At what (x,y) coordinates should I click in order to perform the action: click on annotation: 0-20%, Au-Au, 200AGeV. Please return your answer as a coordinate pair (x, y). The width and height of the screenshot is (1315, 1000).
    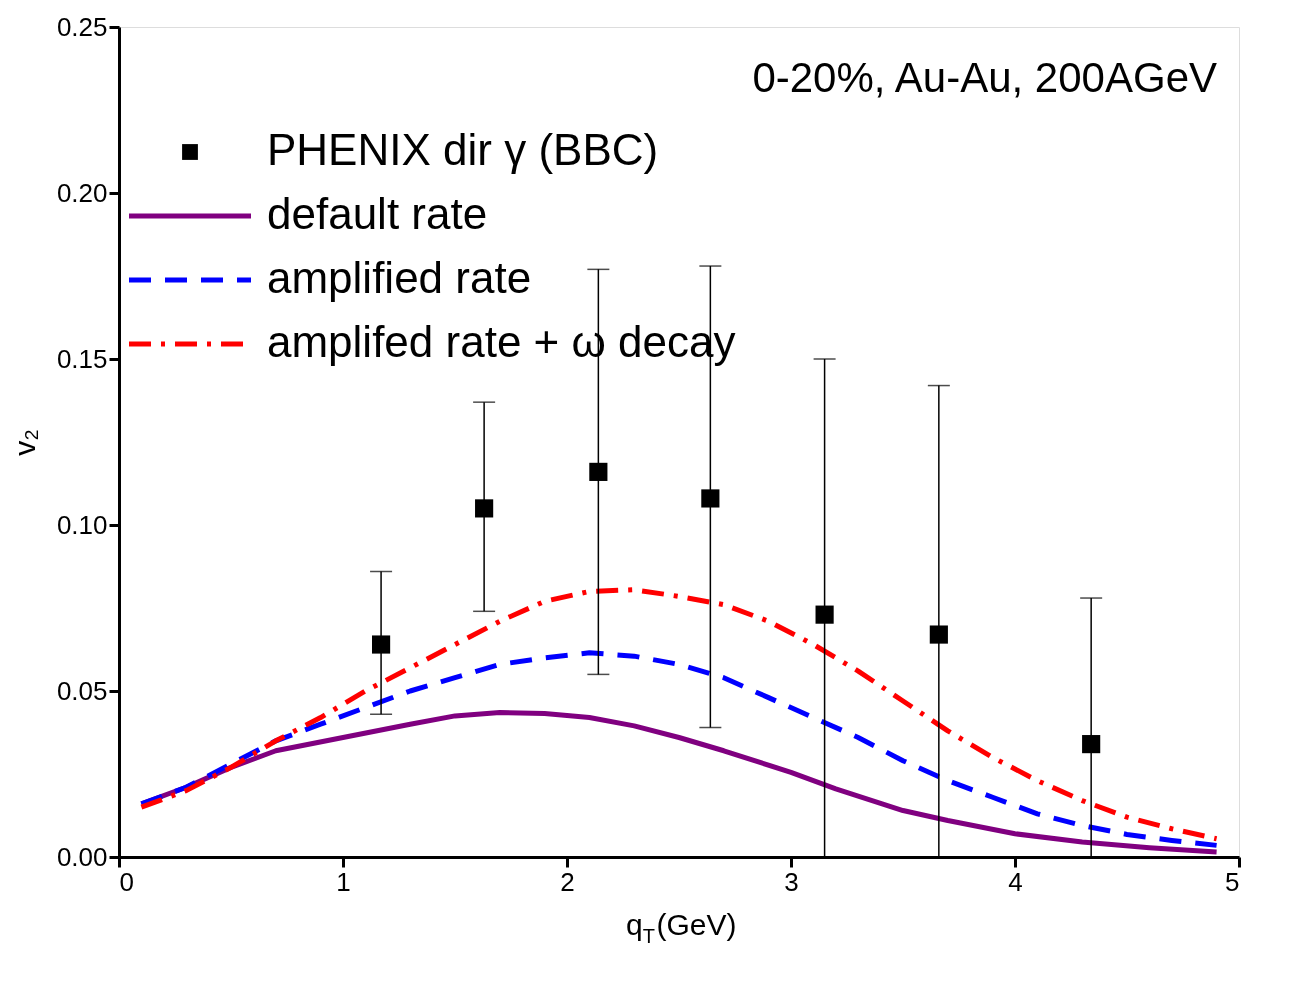
    Looking at the image, I should click on (984, 77).